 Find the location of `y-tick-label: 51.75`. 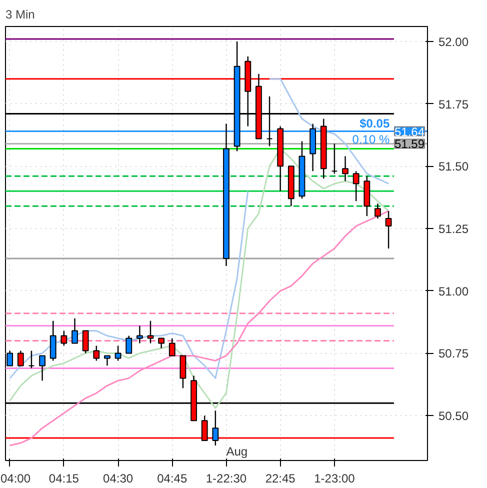

y-tick-label: 51.75 is located at coordinates (453, 104).